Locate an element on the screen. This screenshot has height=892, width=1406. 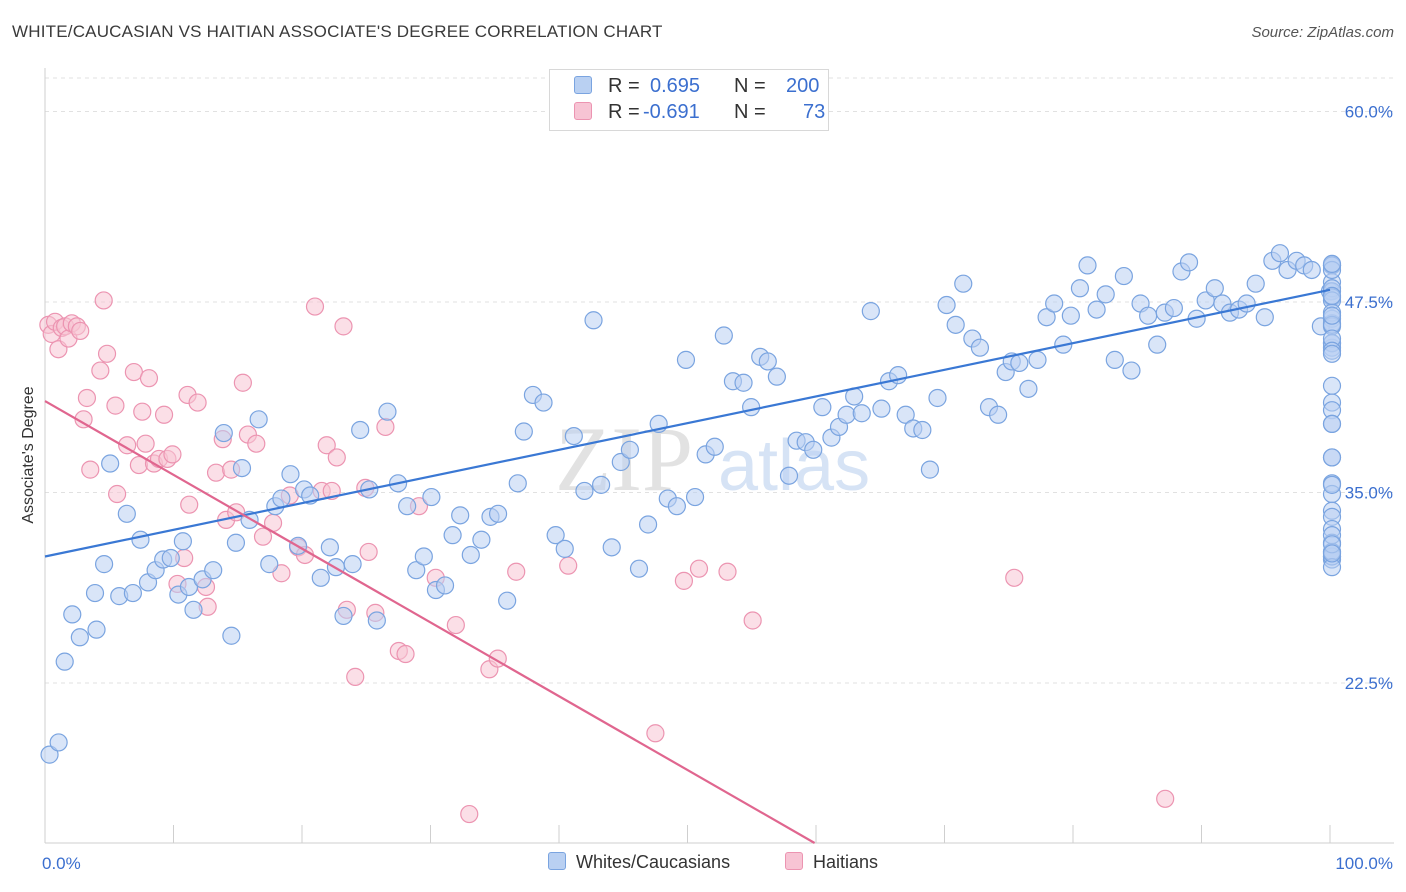
r-label: R = is located at coordinates (624, 112).